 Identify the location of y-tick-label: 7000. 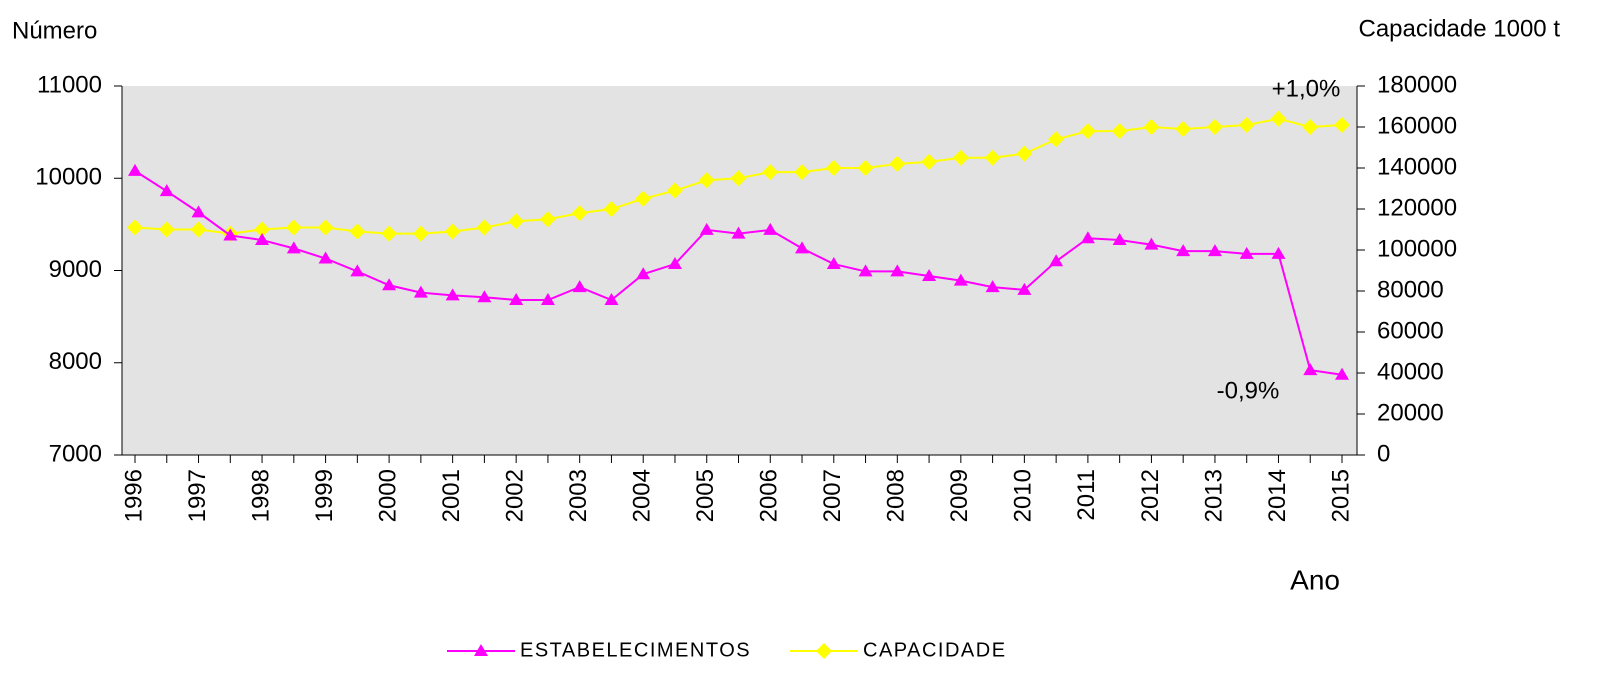
(75, 453).